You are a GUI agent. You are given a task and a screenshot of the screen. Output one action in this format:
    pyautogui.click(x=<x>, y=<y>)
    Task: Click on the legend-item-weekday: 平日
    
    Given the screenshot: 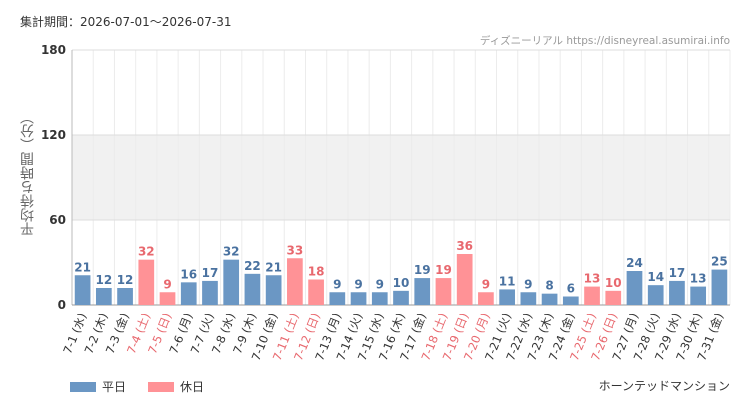 What is the action you would take?
    pyautogui.click(x=98, y=386)
    